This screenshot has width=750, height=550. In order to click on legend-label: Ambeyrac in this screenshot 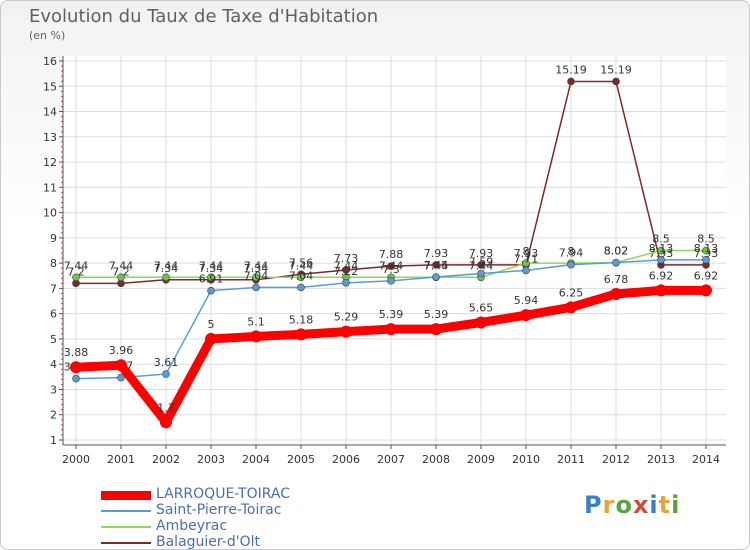, I will do `click(192, 526)`.